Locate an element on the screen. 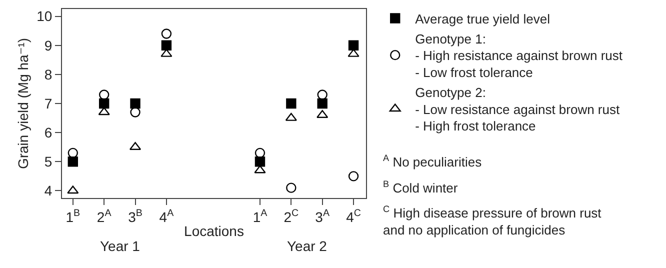  x-tick-label: 4$^{A}$ is located at coordinates (166, 216).